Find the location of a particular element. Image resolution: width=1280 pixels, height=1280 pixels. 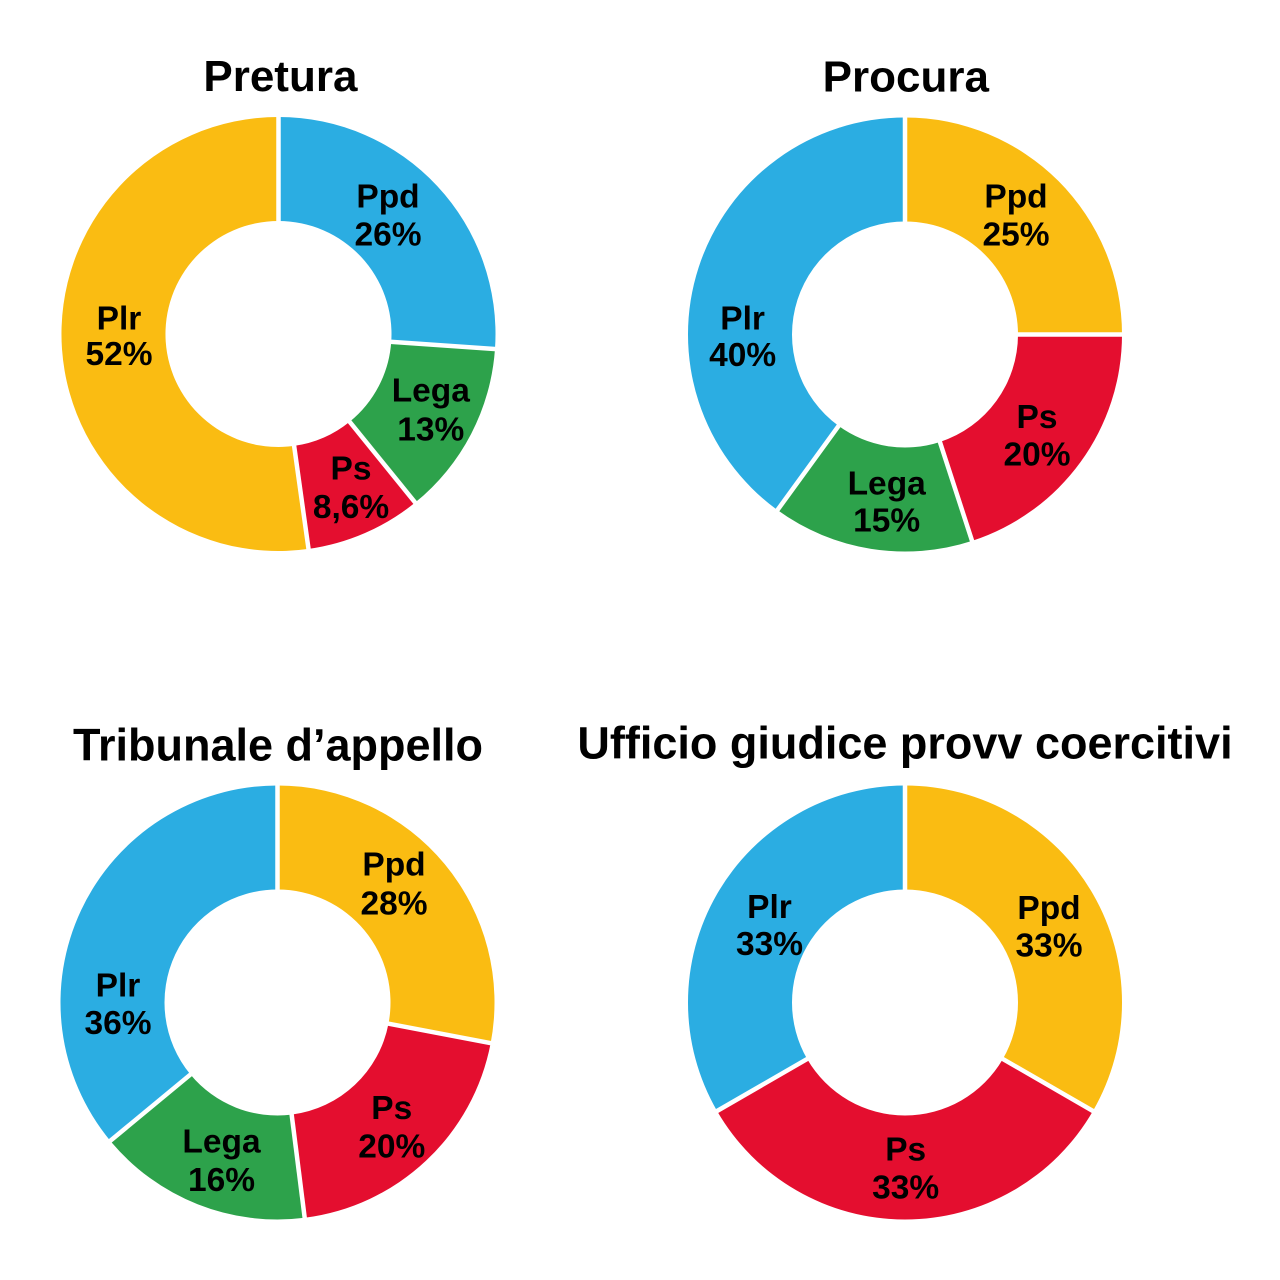

svg-text: Procura is located at coordinates (906, 77).